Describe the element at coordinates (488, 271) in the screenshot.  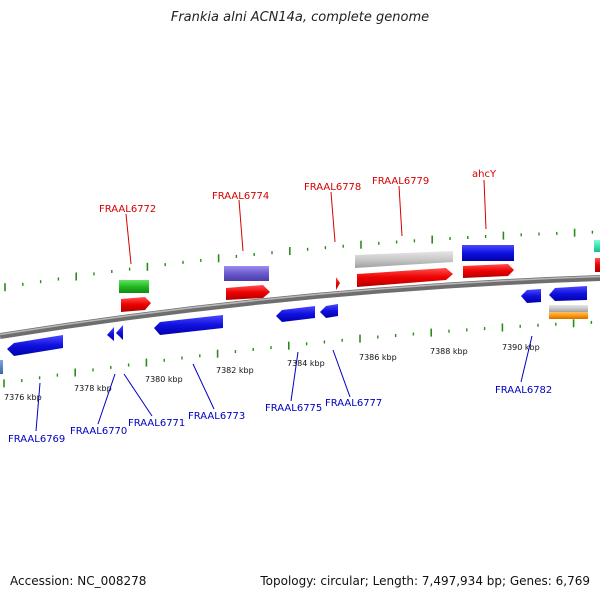
I see `gene-red-right` at that location.